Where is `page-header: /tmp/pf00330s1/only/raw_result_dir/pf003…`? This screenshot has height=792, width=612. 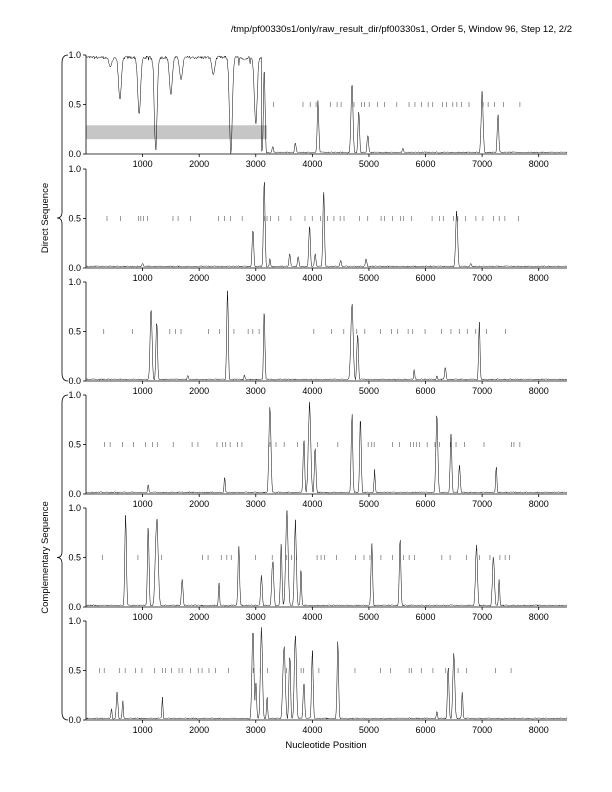 page-header: /tmp/pf00330s1/only/raw_result_dir/pf003… is located at coordinates (401, 29).